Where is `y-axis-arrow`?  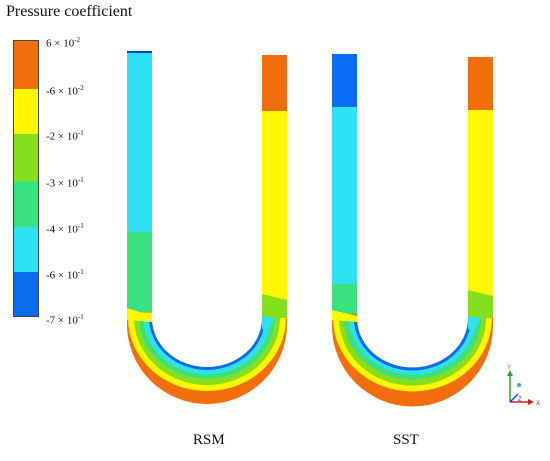
y-axis-arrow is located at coordinates (510, 373).